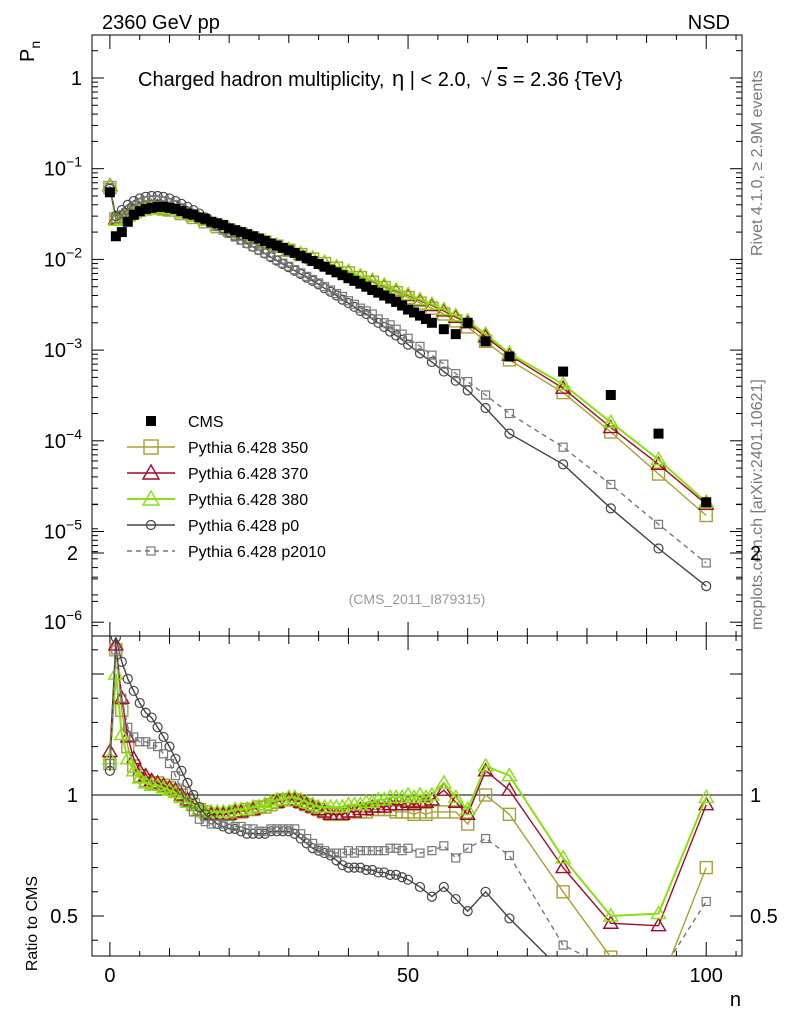  What do you see at coordinates (417, 599) in the screenshot?
I see `analysis-reference: (CMS_2011_I879315)` at bounding box center [417, 599].